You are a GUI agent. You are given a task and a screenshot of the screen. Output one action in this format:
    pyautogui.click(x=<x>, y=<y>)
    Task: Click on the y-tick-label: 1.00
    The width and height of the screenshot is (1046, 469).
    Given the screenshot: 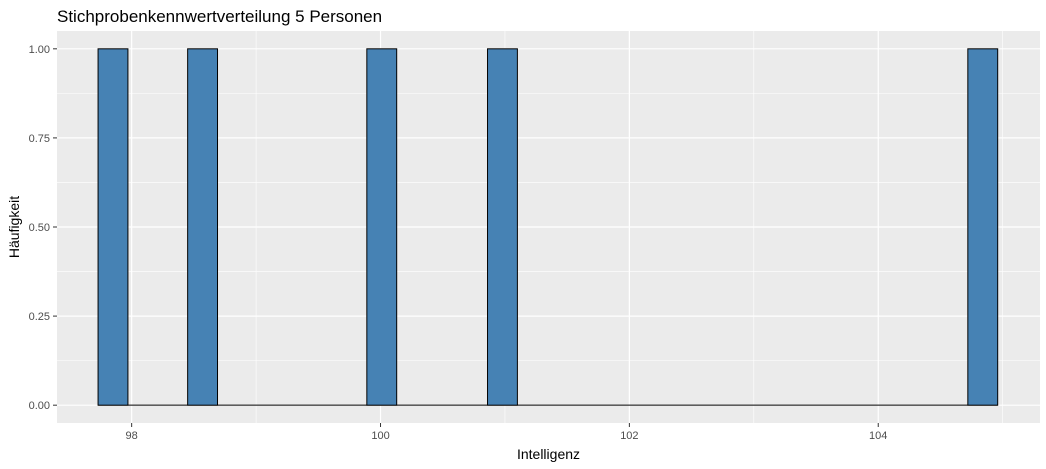 What is the action you would take?
    pyautogui.click(x=39, y=50)
    